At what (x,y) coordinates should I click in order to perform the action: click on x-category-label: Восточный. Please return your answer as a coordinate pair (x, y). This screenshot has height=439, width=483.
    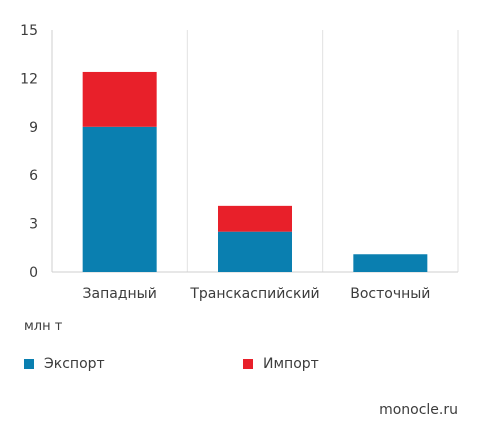
    Looking at the image, I should click on (390, 294).